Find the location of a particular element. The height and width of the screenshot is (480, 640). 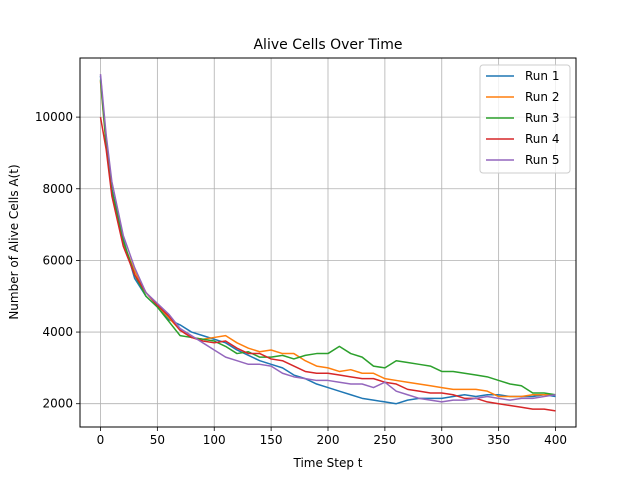

x-axis-ticks: 0 50 100 150 200 250 300 350 400 is located at coordinates (332, 437).